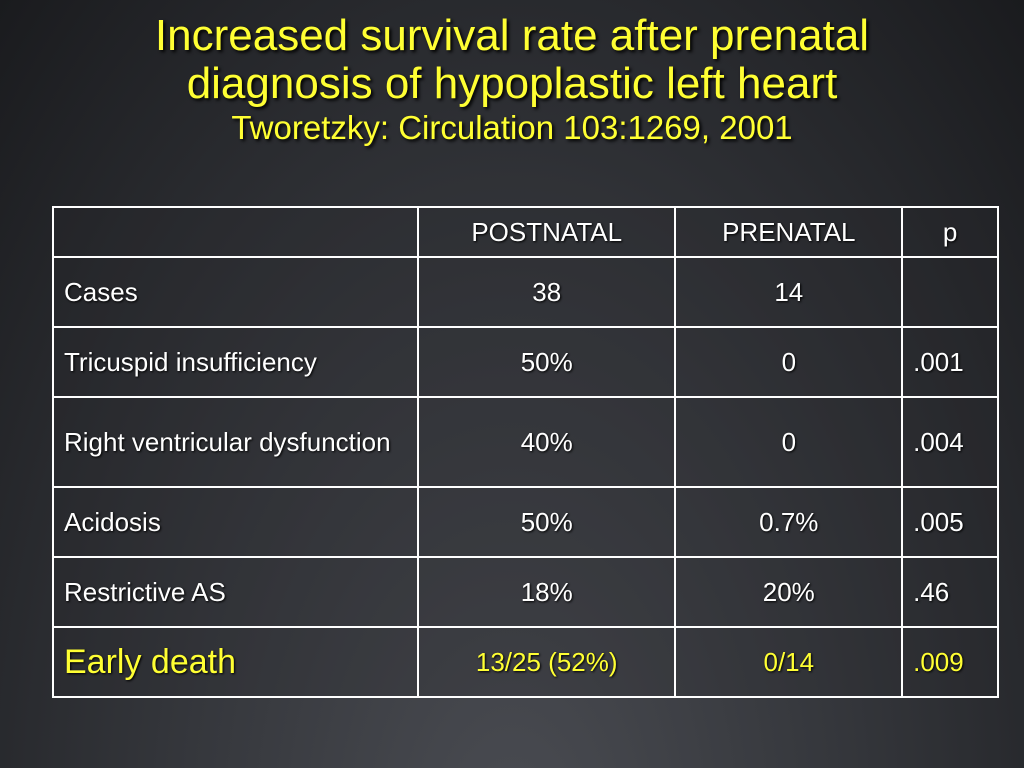 This screenshot has height=768, width=1024. What do you see at coordinates (512, 83) in the screenshot?
I see `slide-title-line-2: diagnosis of hypoplastic left heart` at bounding box center [512, 83].